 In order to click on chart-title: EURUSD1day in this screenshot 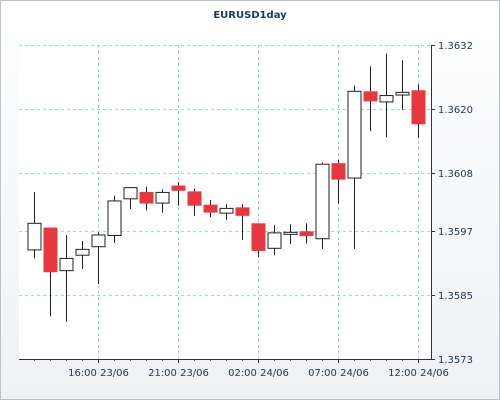, I will do `click(250, 15)`.